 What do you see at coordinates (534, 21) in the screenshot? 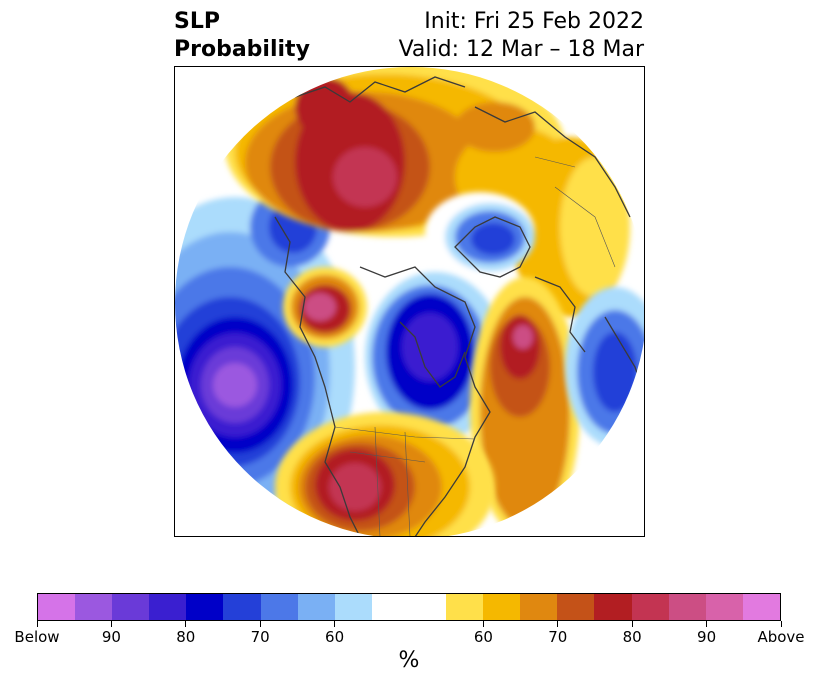
I see `init-date-label: Init: Fri 25 Feb 2022` at bounding box center [534, 21].